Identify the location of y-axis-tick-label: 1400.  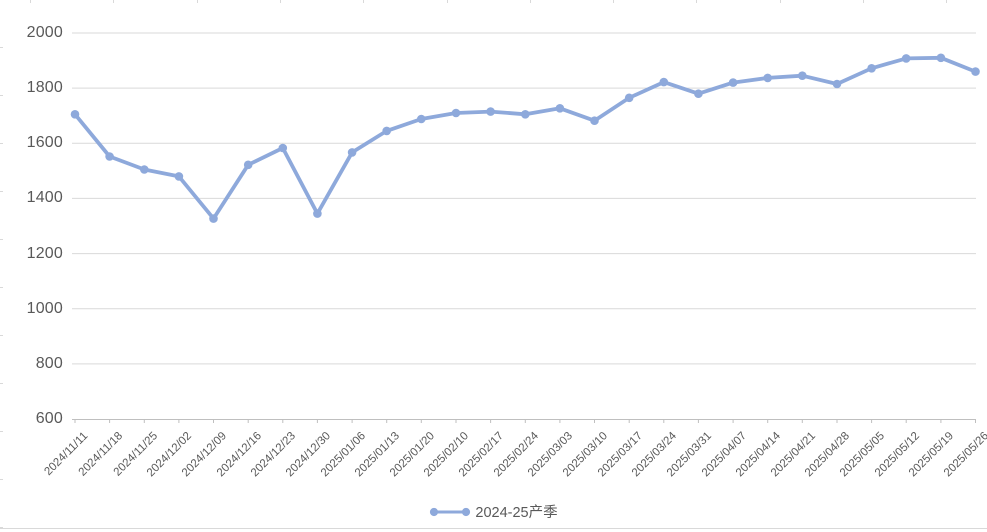
(44, 198).